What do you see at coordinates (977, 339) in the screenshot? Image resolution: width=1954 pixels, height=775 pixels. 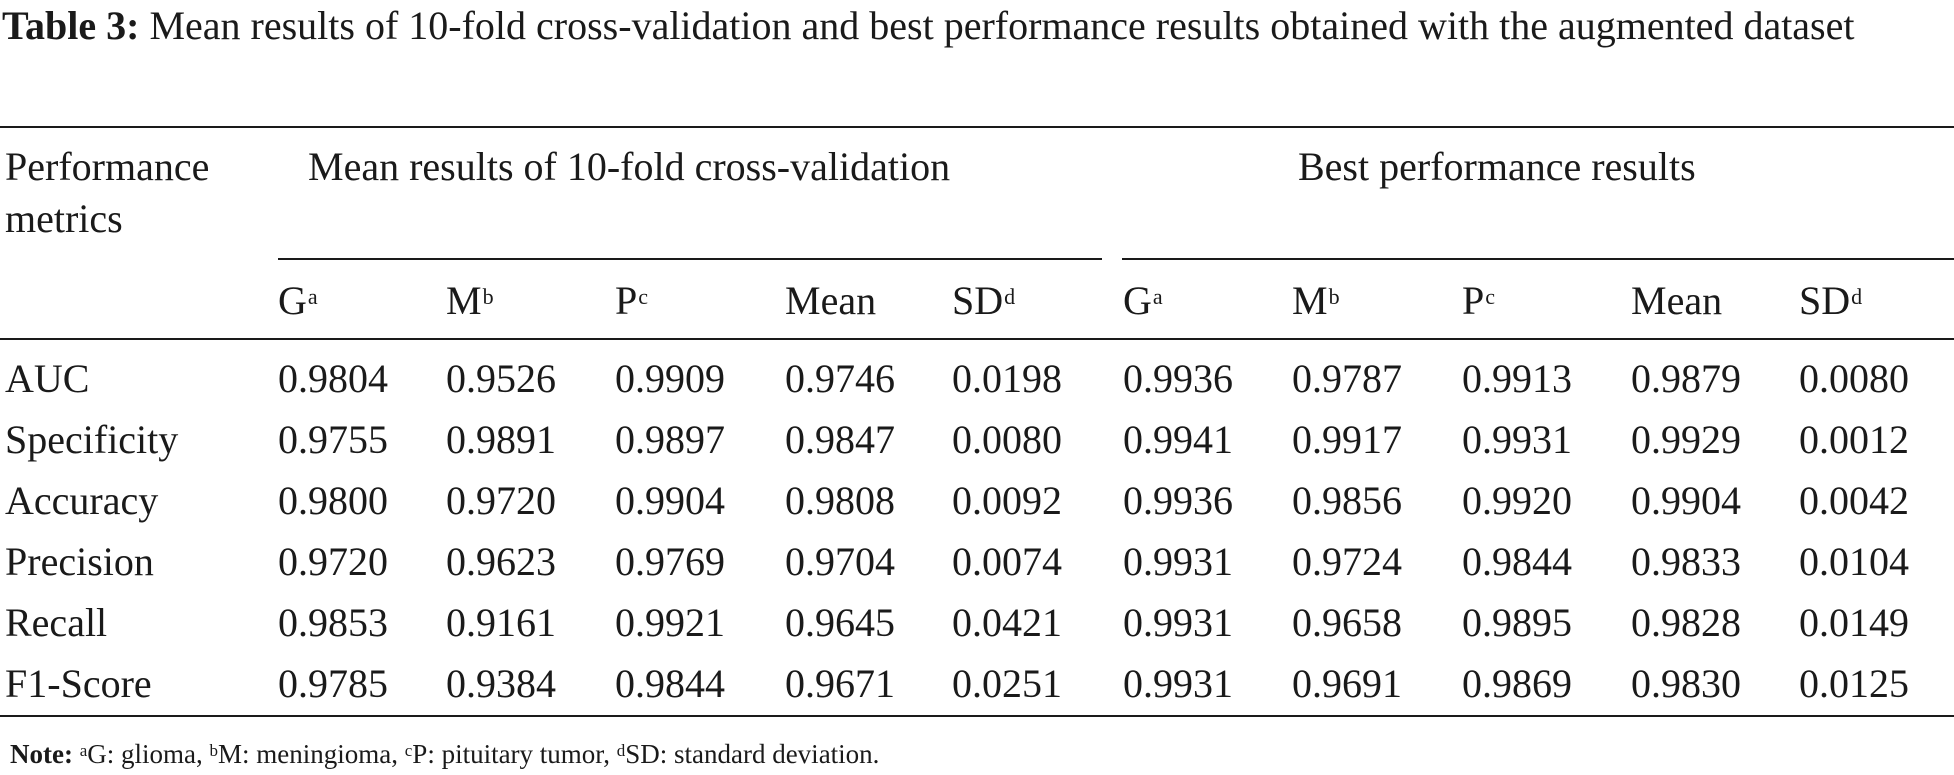 I see `header-bottom-rule` at bounding box center [977, 339].